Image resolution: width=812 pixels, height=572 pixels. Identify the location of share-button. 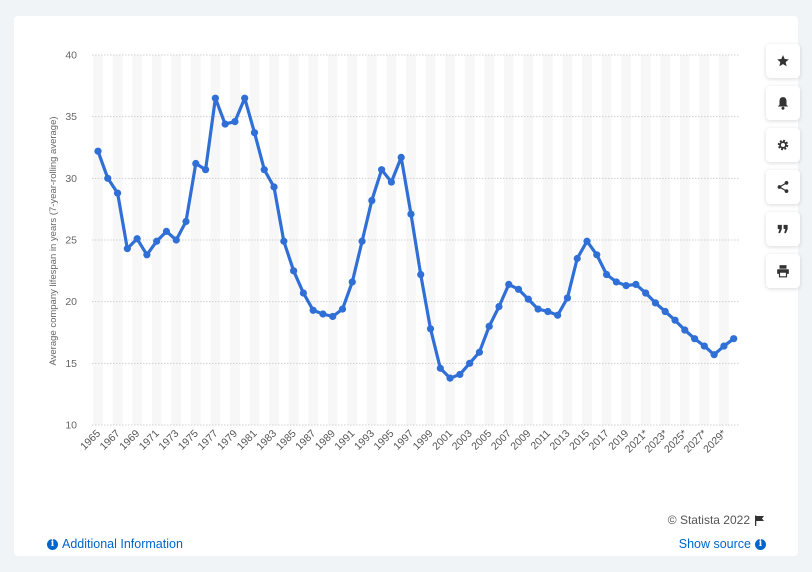
(783, 187).